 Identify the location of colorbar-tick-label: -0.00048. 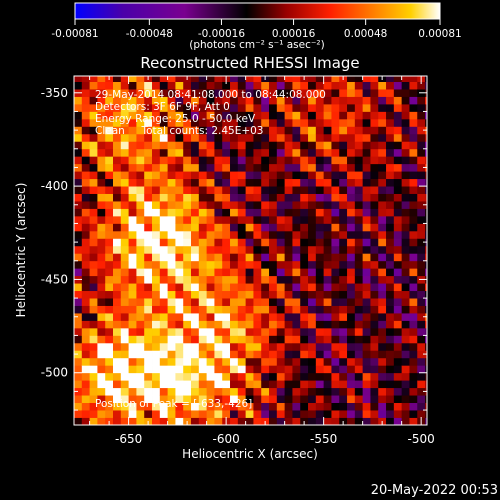
(149, 34).